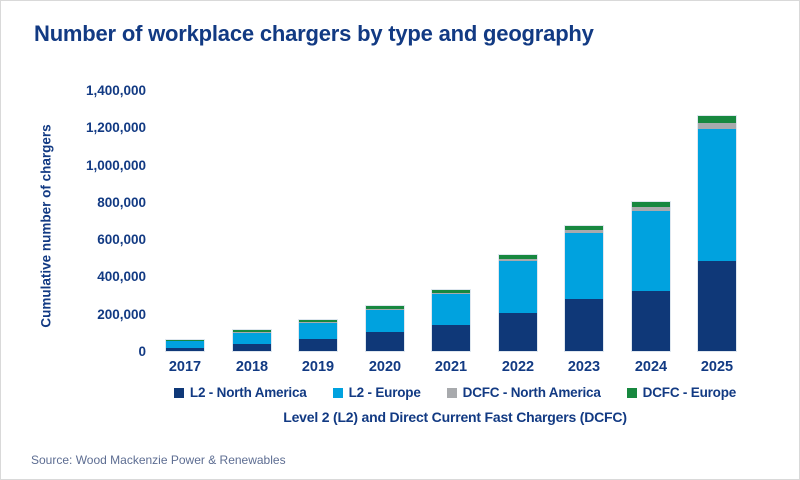 This screenshot has width=800, height=480. I want to click on y-tick-label: 1,000,000, so click(115, 165).